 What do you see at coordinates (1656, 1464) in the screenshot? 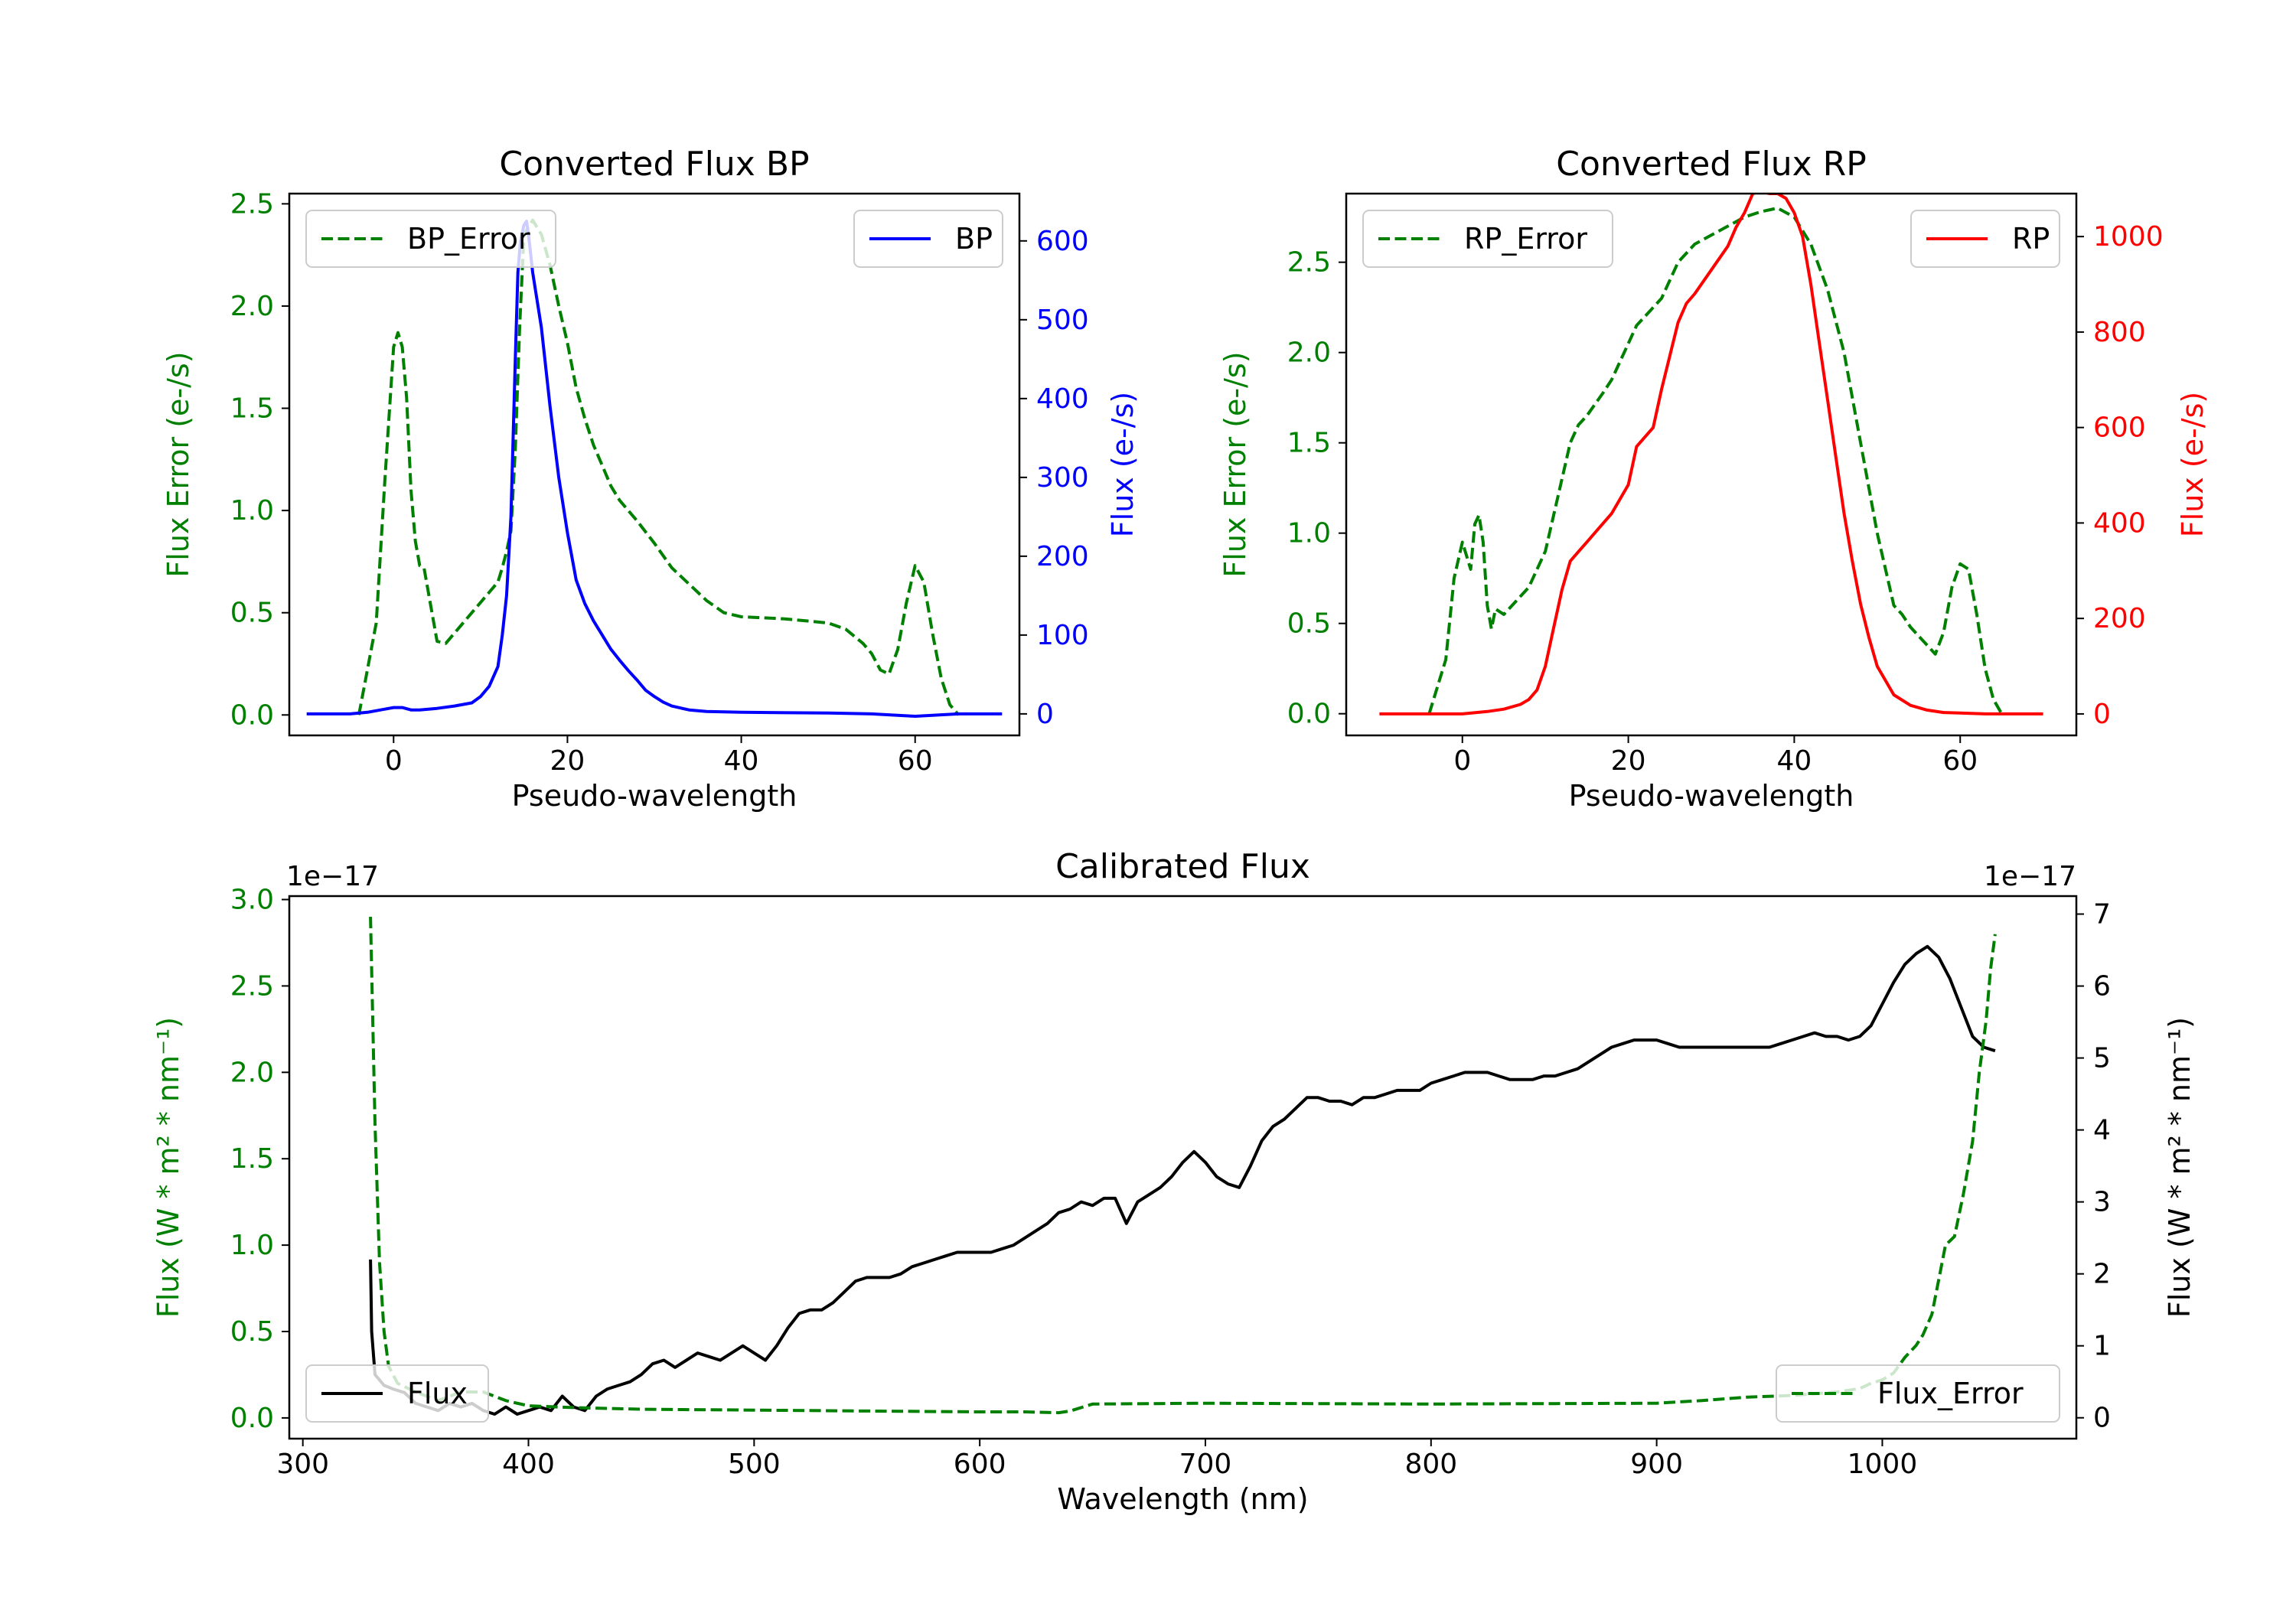
I see `x-tick-label: 900` at bounding box center [1656, 1464].